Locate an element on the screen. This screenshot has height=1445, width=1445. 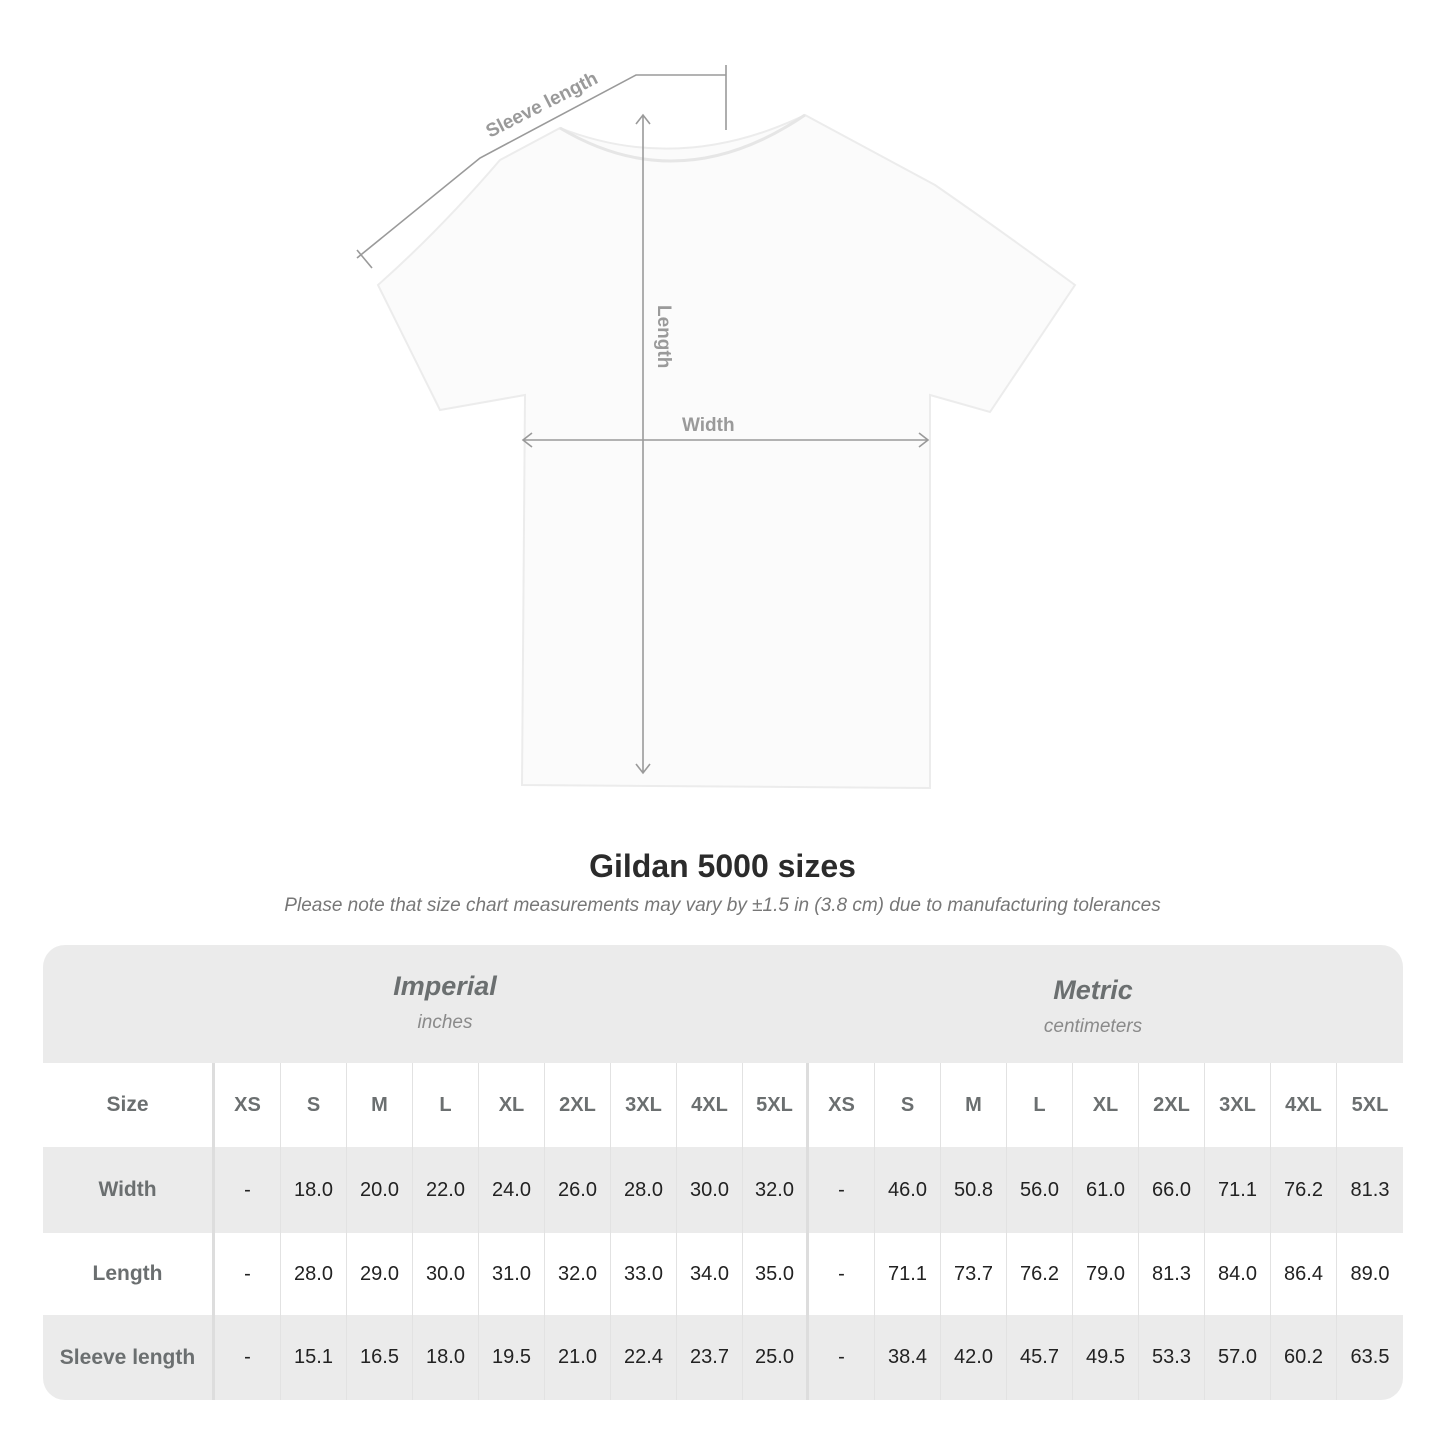
metric-size-header: 2XL is located at coordinates (1172, 1105).